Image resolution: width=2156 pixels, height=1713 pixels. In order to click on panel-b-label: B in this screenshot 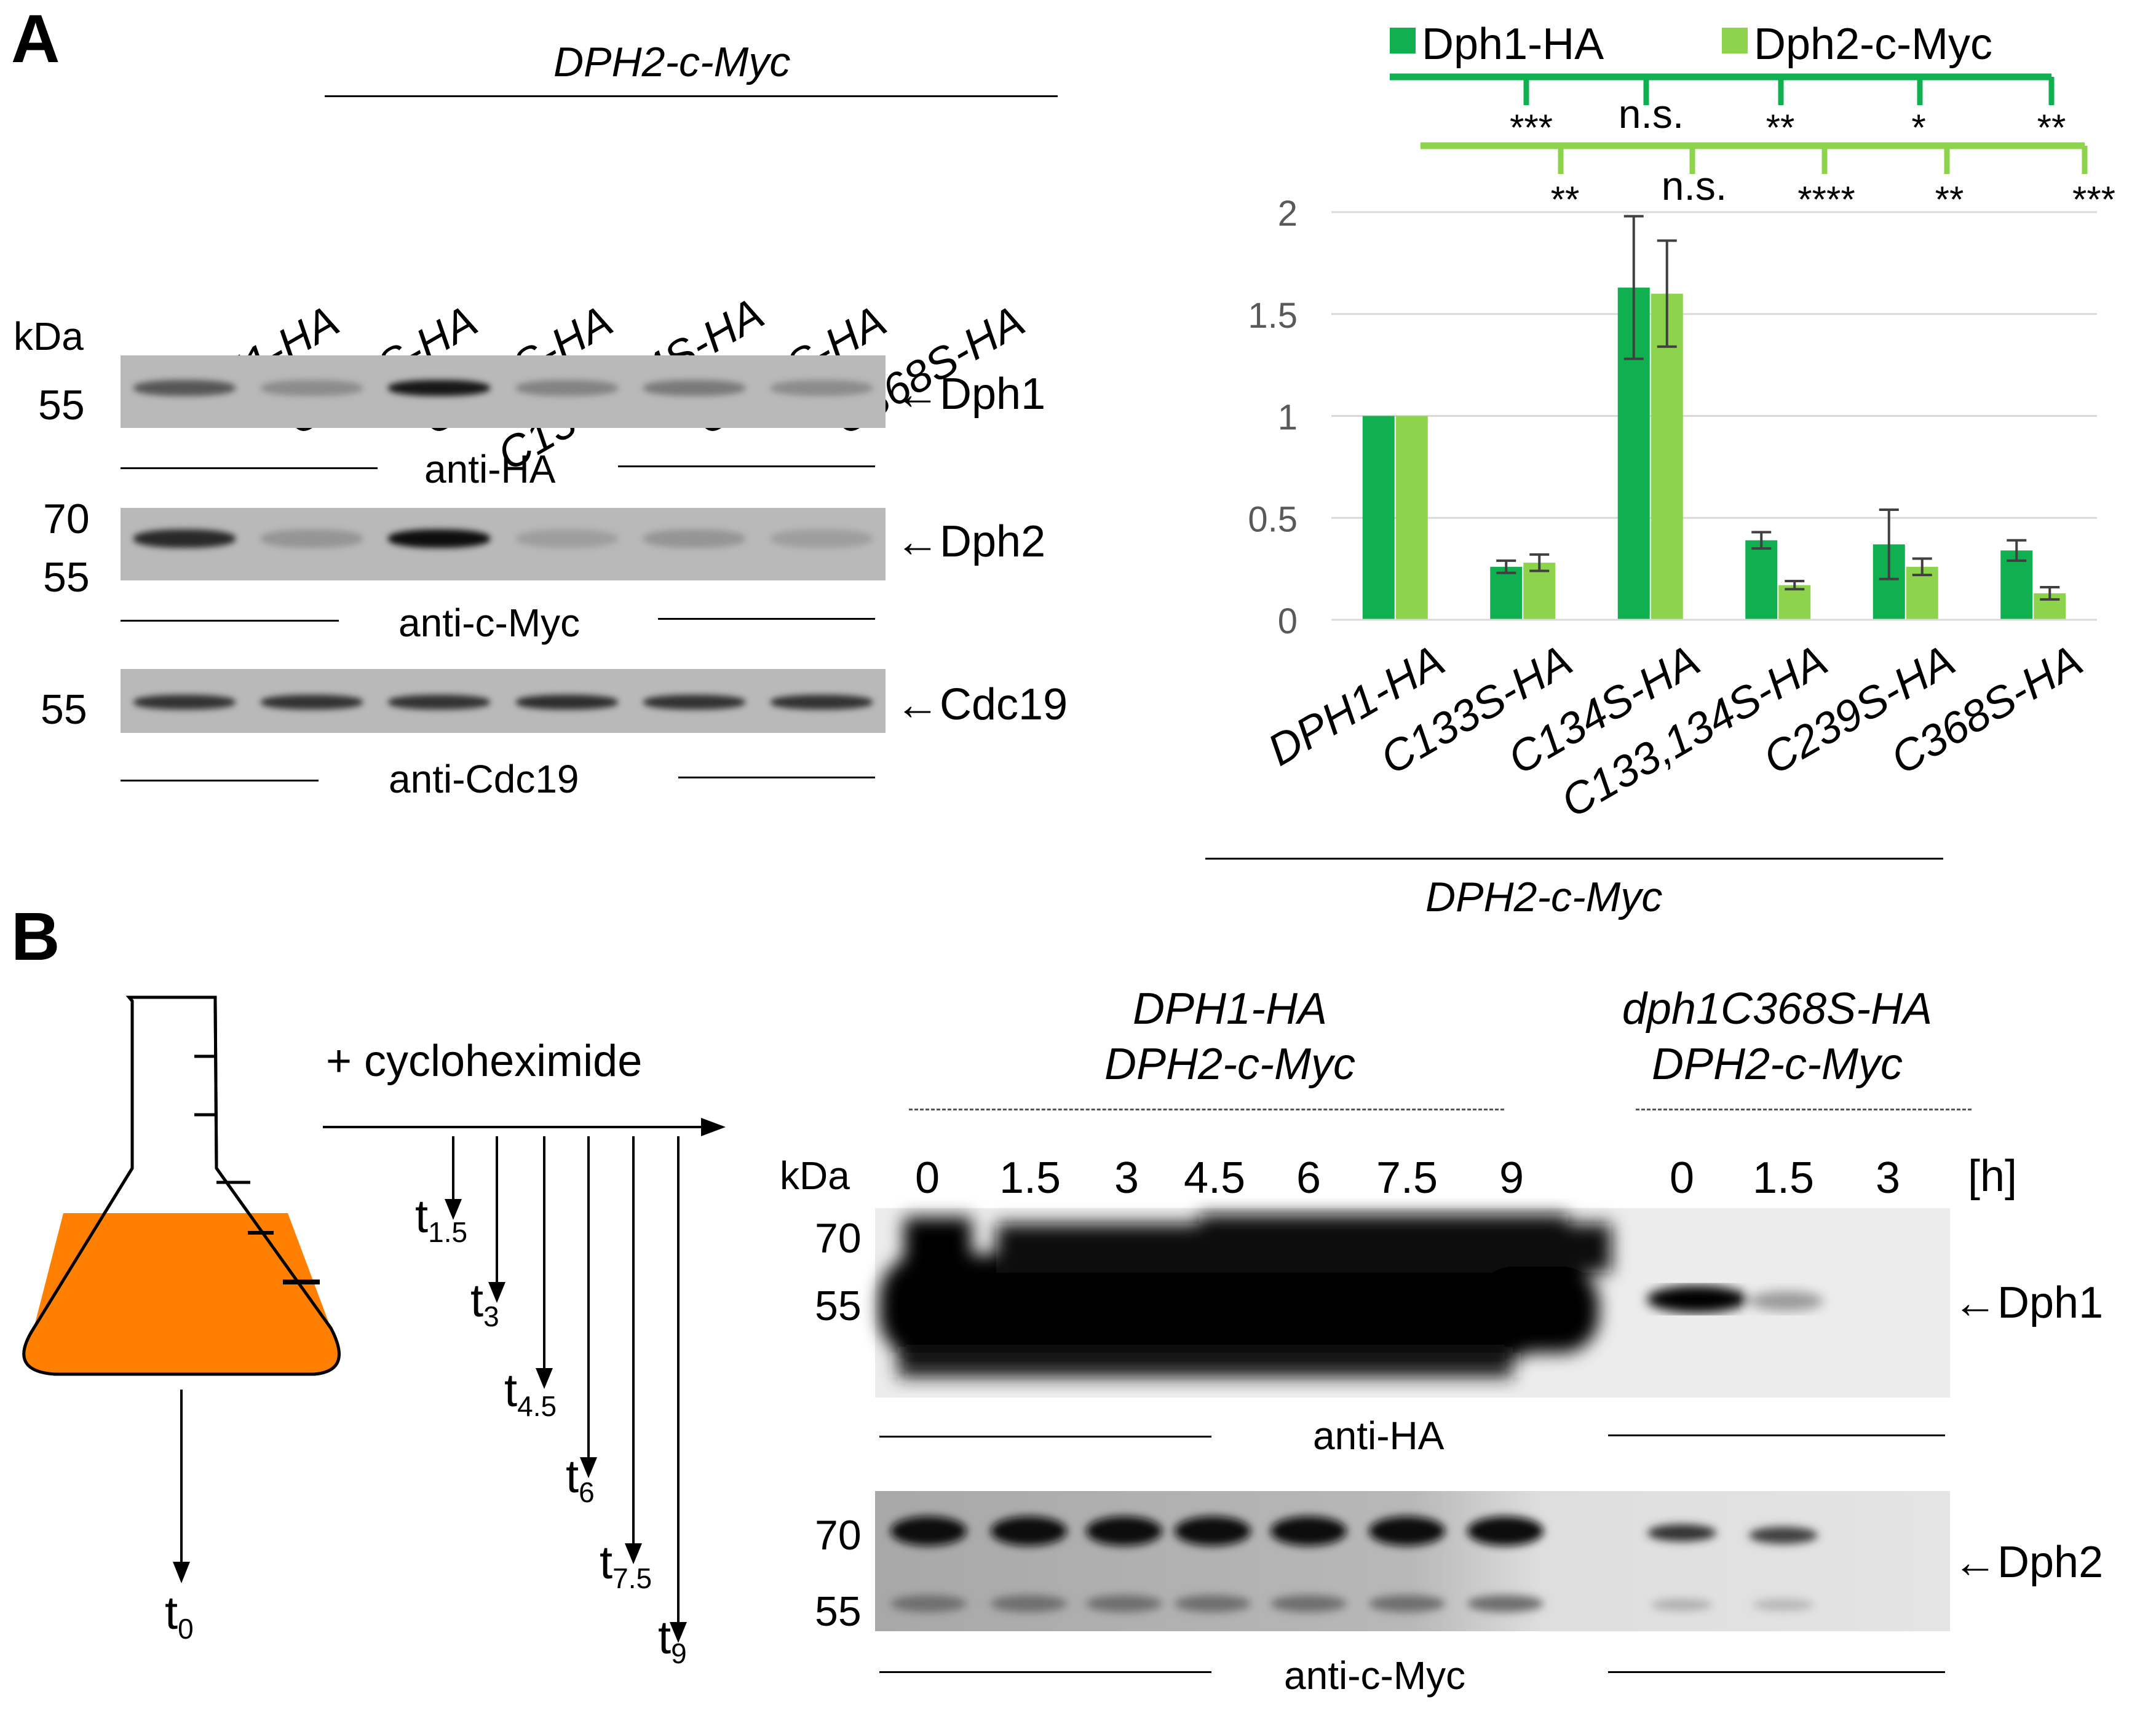, I will do `click(35, 937)`.